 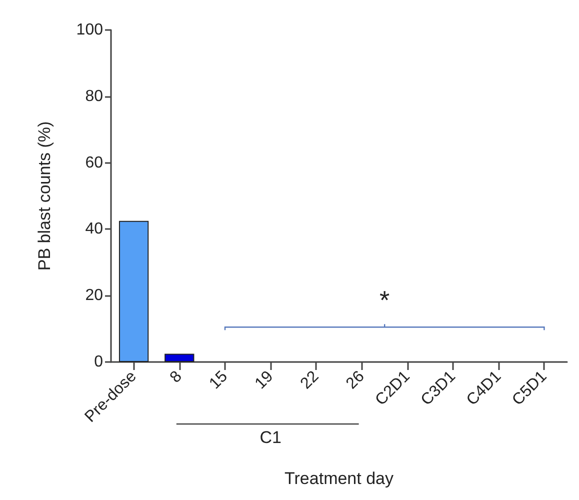 I want to click on x-tick-label: 26, so click(x=355, y=380).